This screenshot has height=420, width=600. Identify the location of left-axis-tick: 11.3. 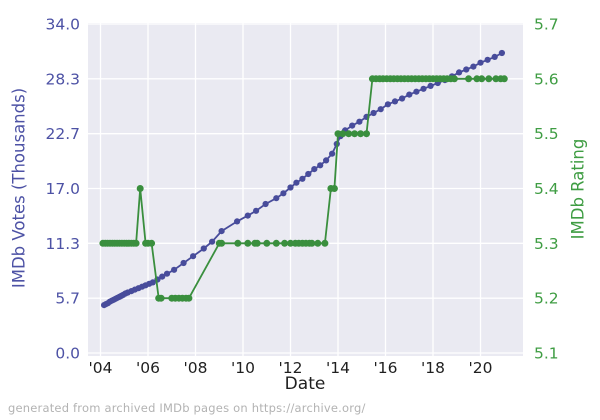
(62, 244).